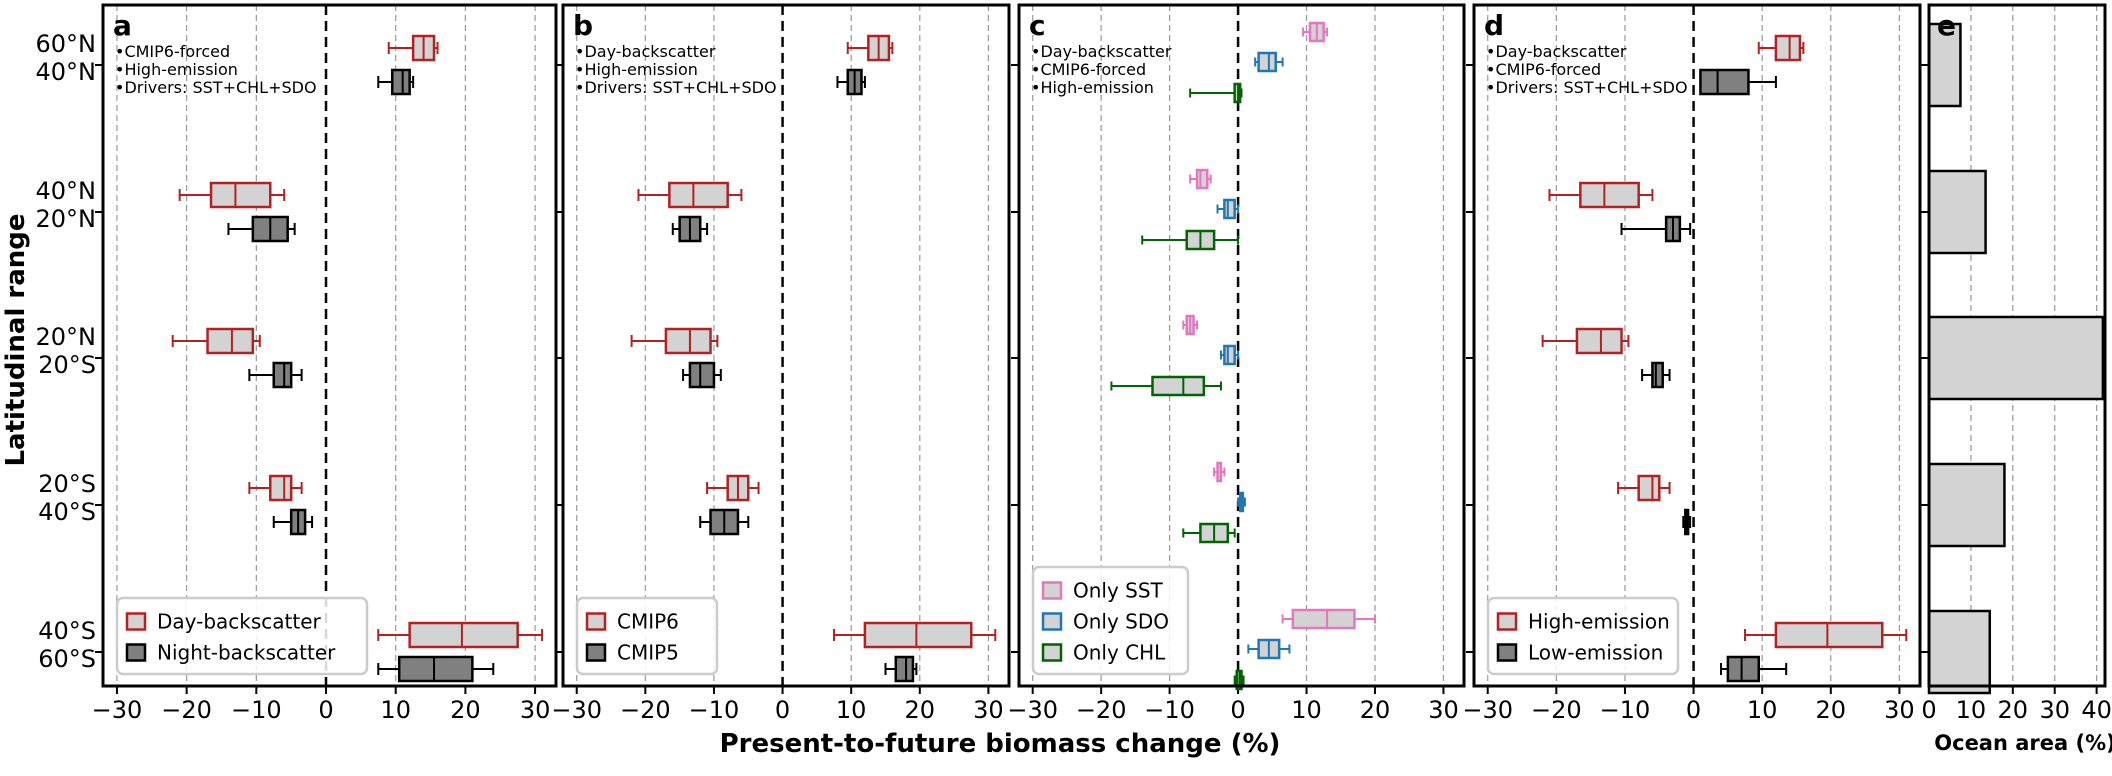  What do you see at coordinates (242, 636) in the screenshot?
I see `legend: Day-backscatter Night-backscatter` at bounding box center [242, 636].